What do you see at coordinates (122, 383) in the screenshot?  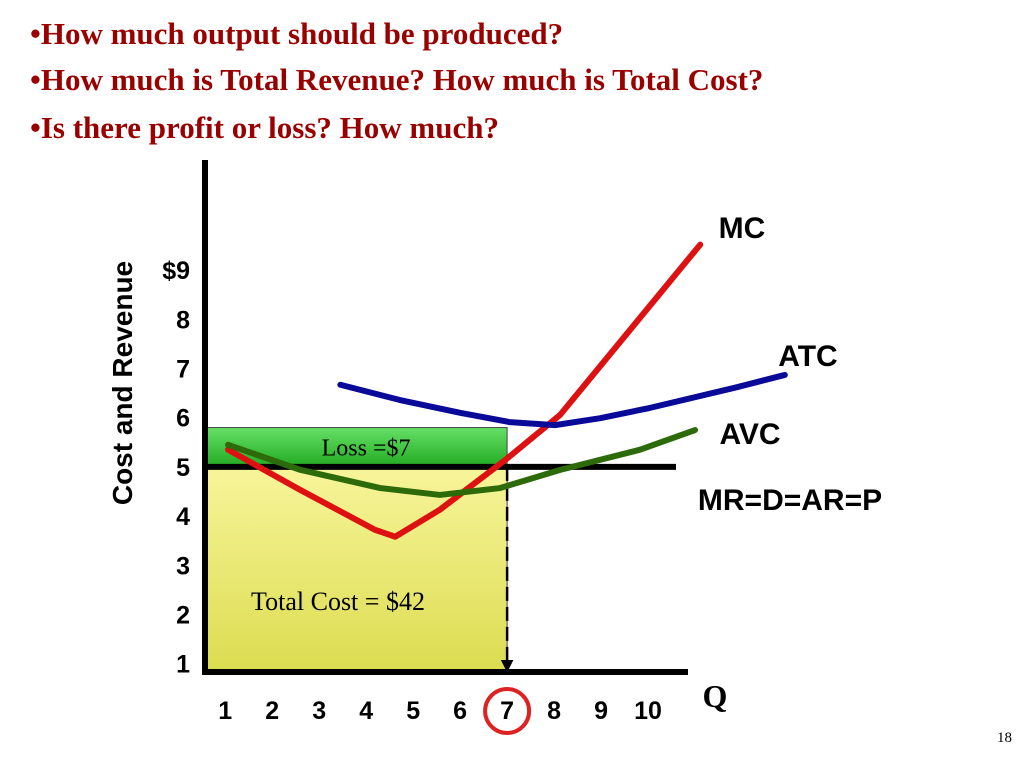 I see `y-axis-label: Cost and Revenue` at bounding box center [122, 383].